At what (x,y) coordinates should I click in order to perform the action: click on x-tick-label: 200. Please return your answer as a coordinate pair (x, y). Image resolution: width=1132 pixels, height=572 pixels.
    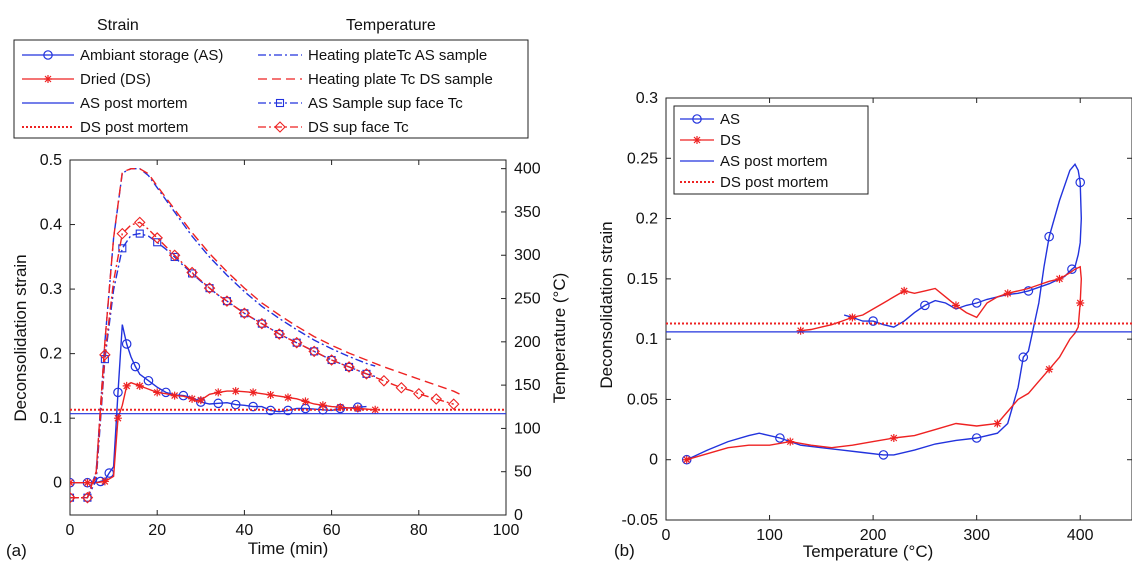
    Looking at the image, I should click on (873, 535).